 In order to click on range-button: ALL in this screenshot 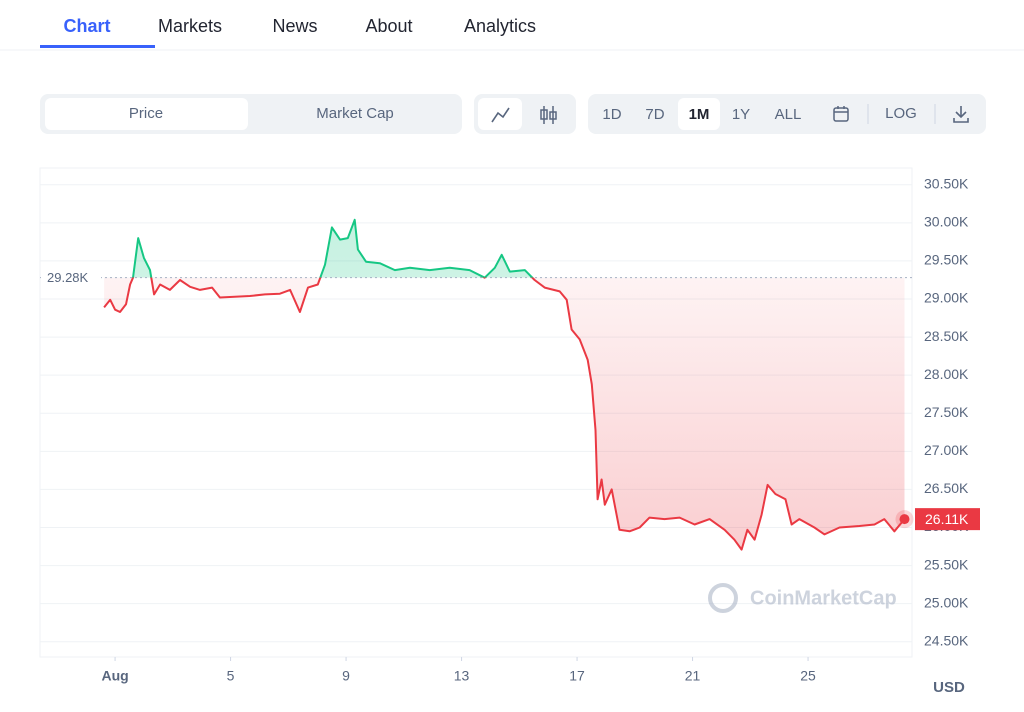, I will do `click(788, 114)`.